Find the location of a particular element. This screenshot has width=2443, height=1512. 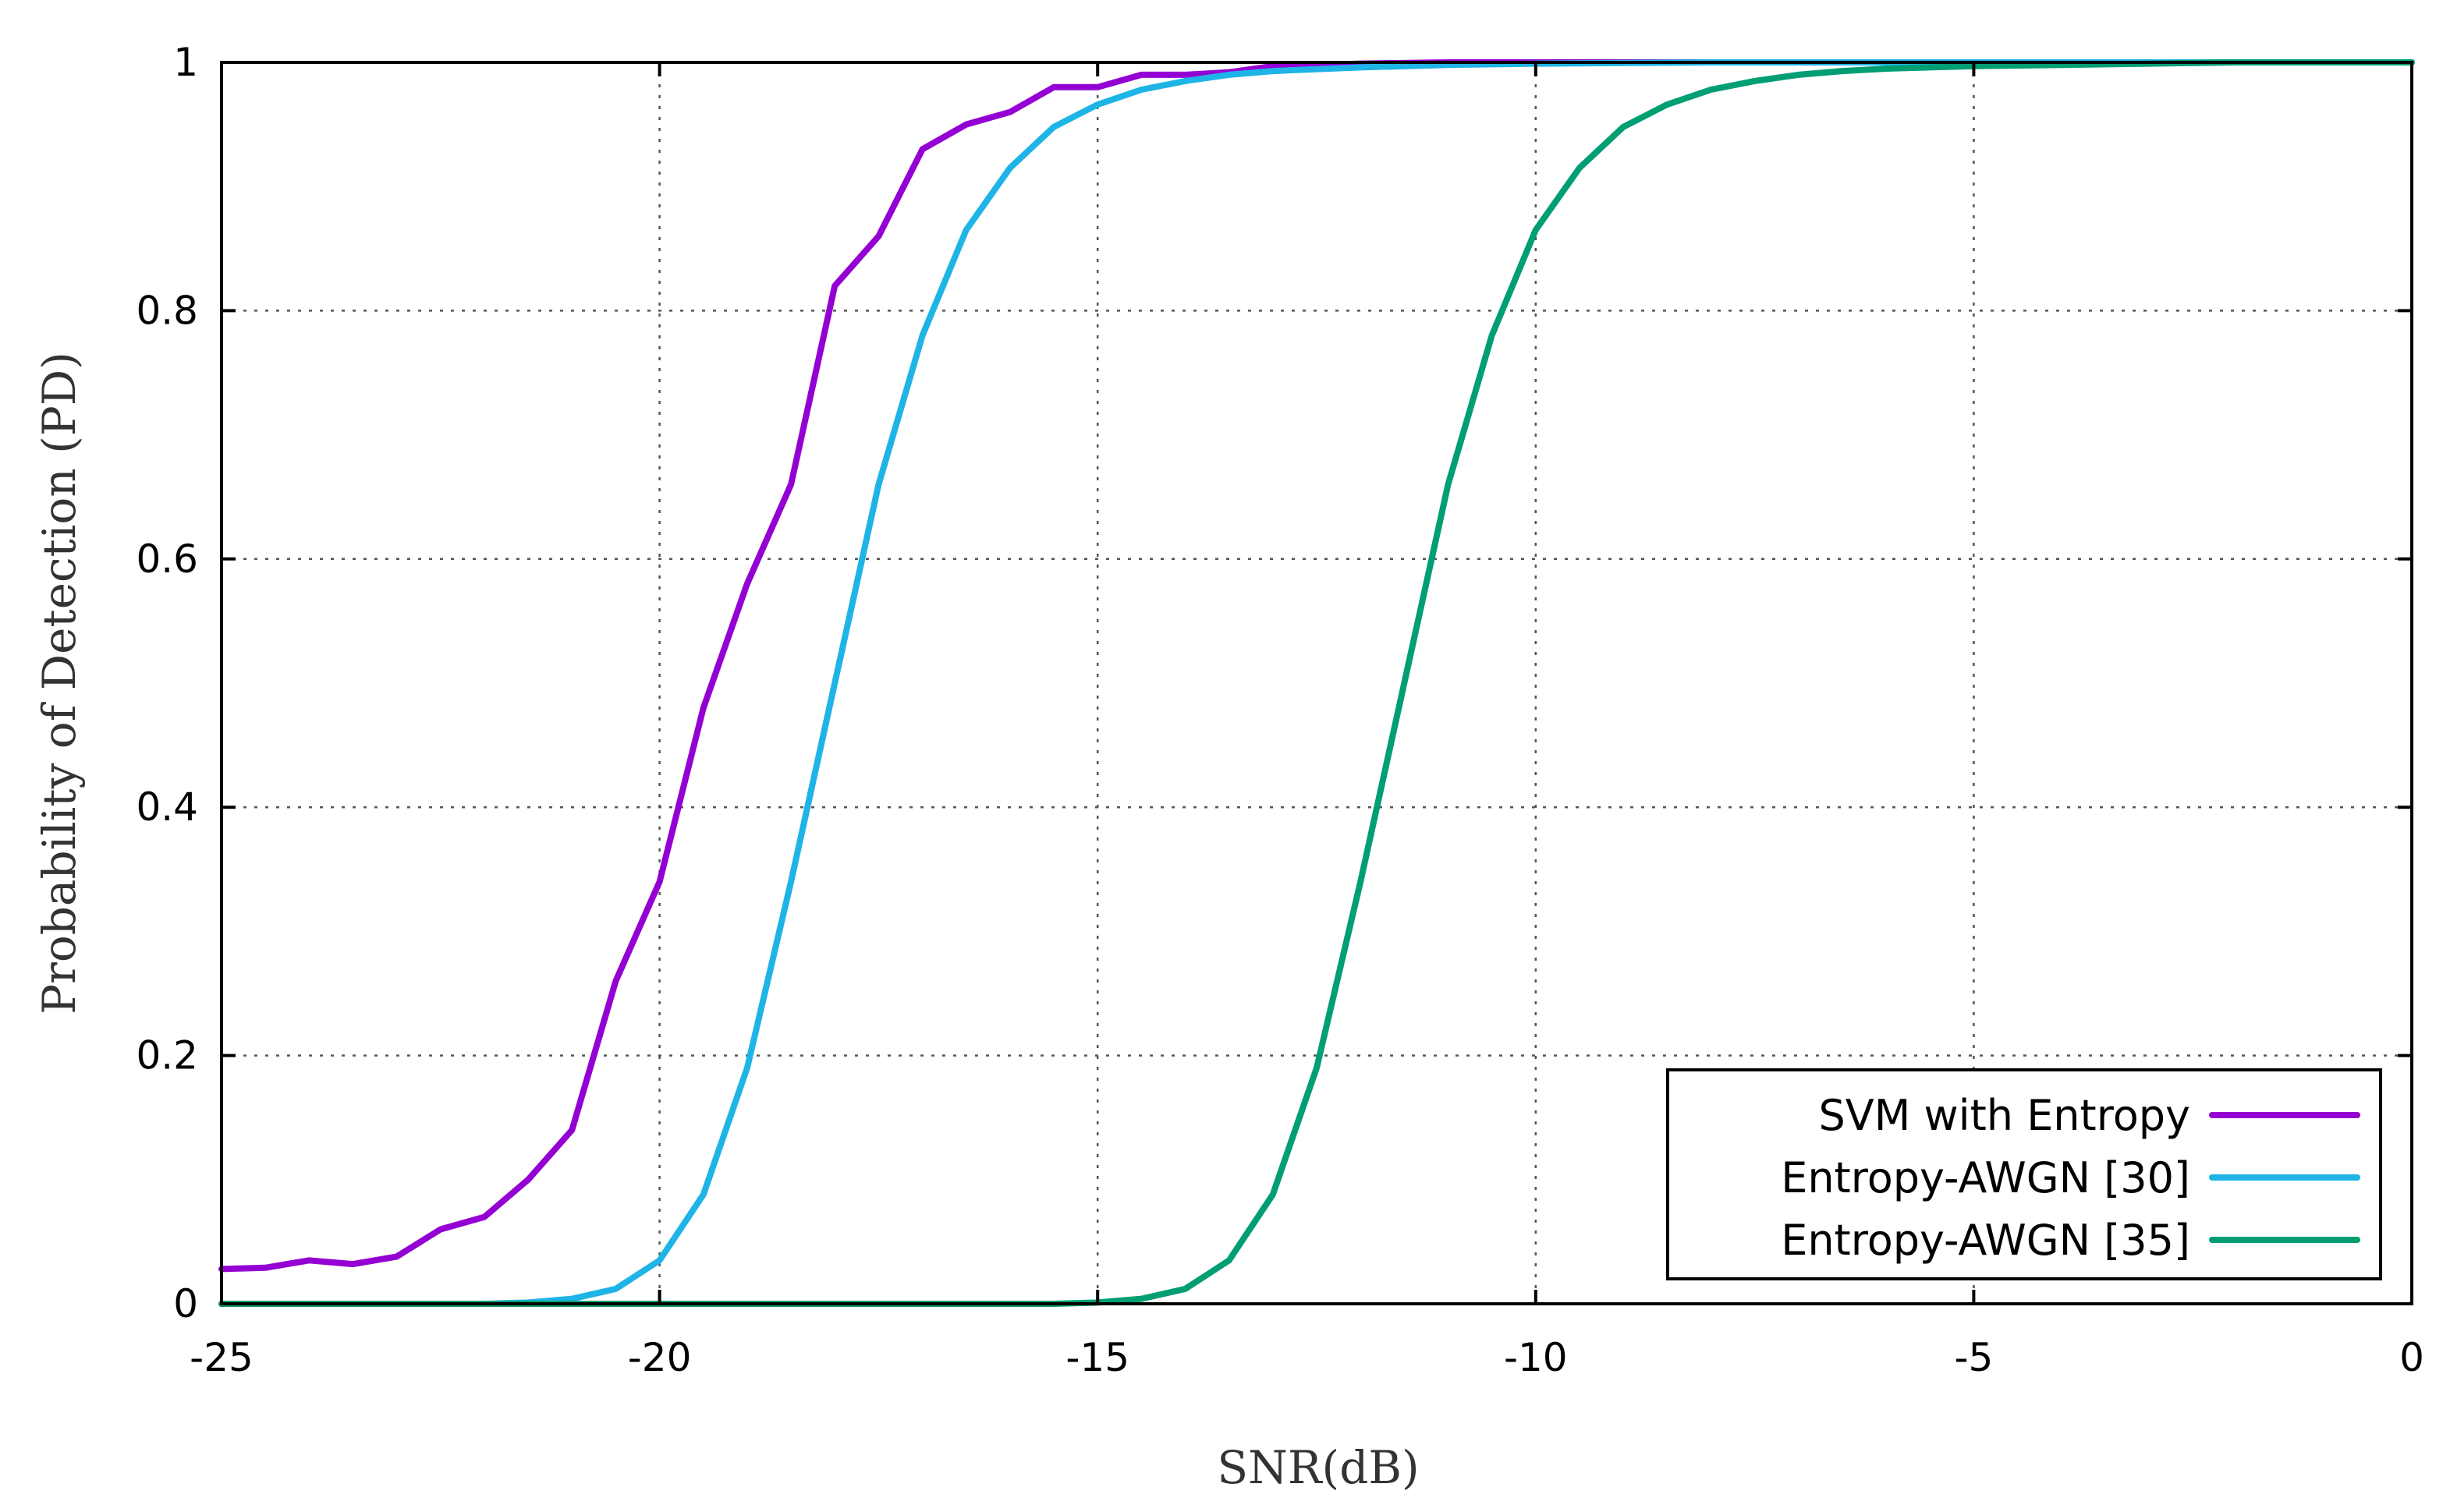

x-tick-labels: -25 -20 -15 -10 -5 0 is located at coordinates (1307, 1357).